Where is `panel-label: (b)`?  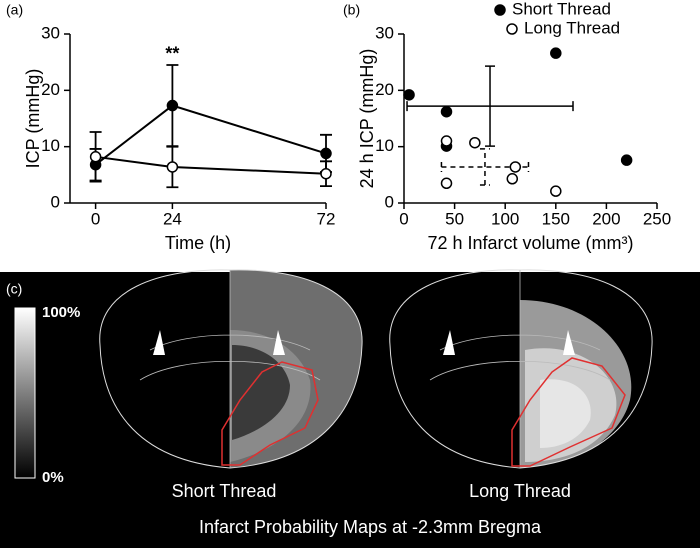 panel-label: (b) is located at coordinates (351, 10).